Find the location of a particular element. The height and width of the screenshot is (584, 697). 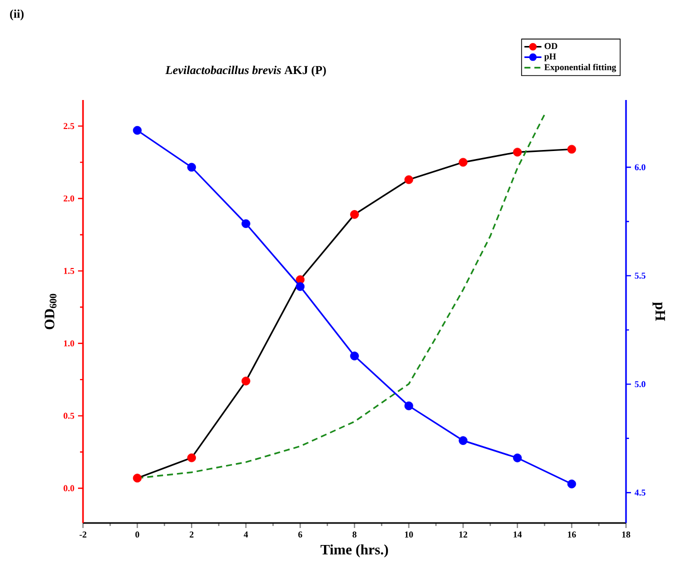

x-axis-title: Time (hrs.) is located at coordinates (354, 551).